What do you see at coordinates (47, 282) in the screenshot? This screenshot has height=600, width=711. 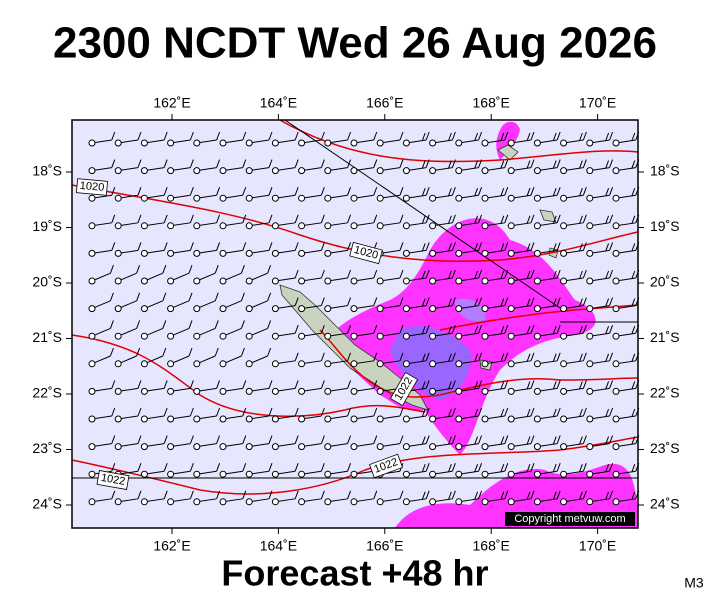 I see `lat-label: 20˚S` at bounding box center [47, 282].